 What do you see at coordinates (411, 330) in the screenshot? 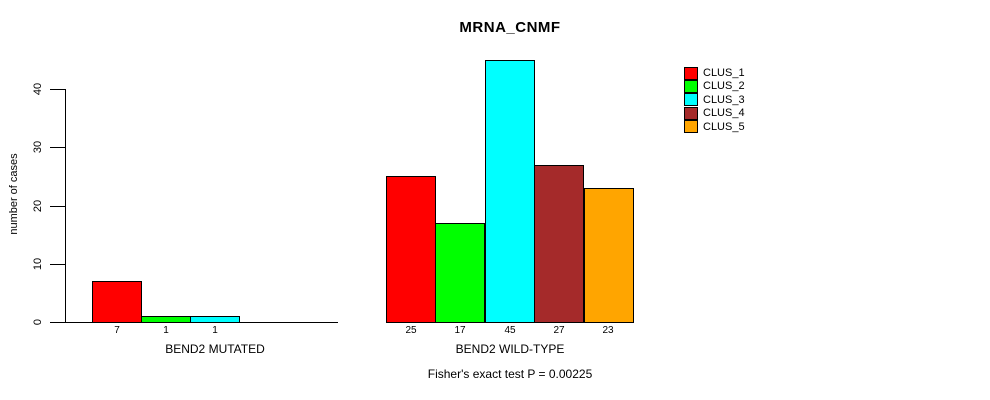
I see `bar-value-label: 25` at bounding box center [411, 330].